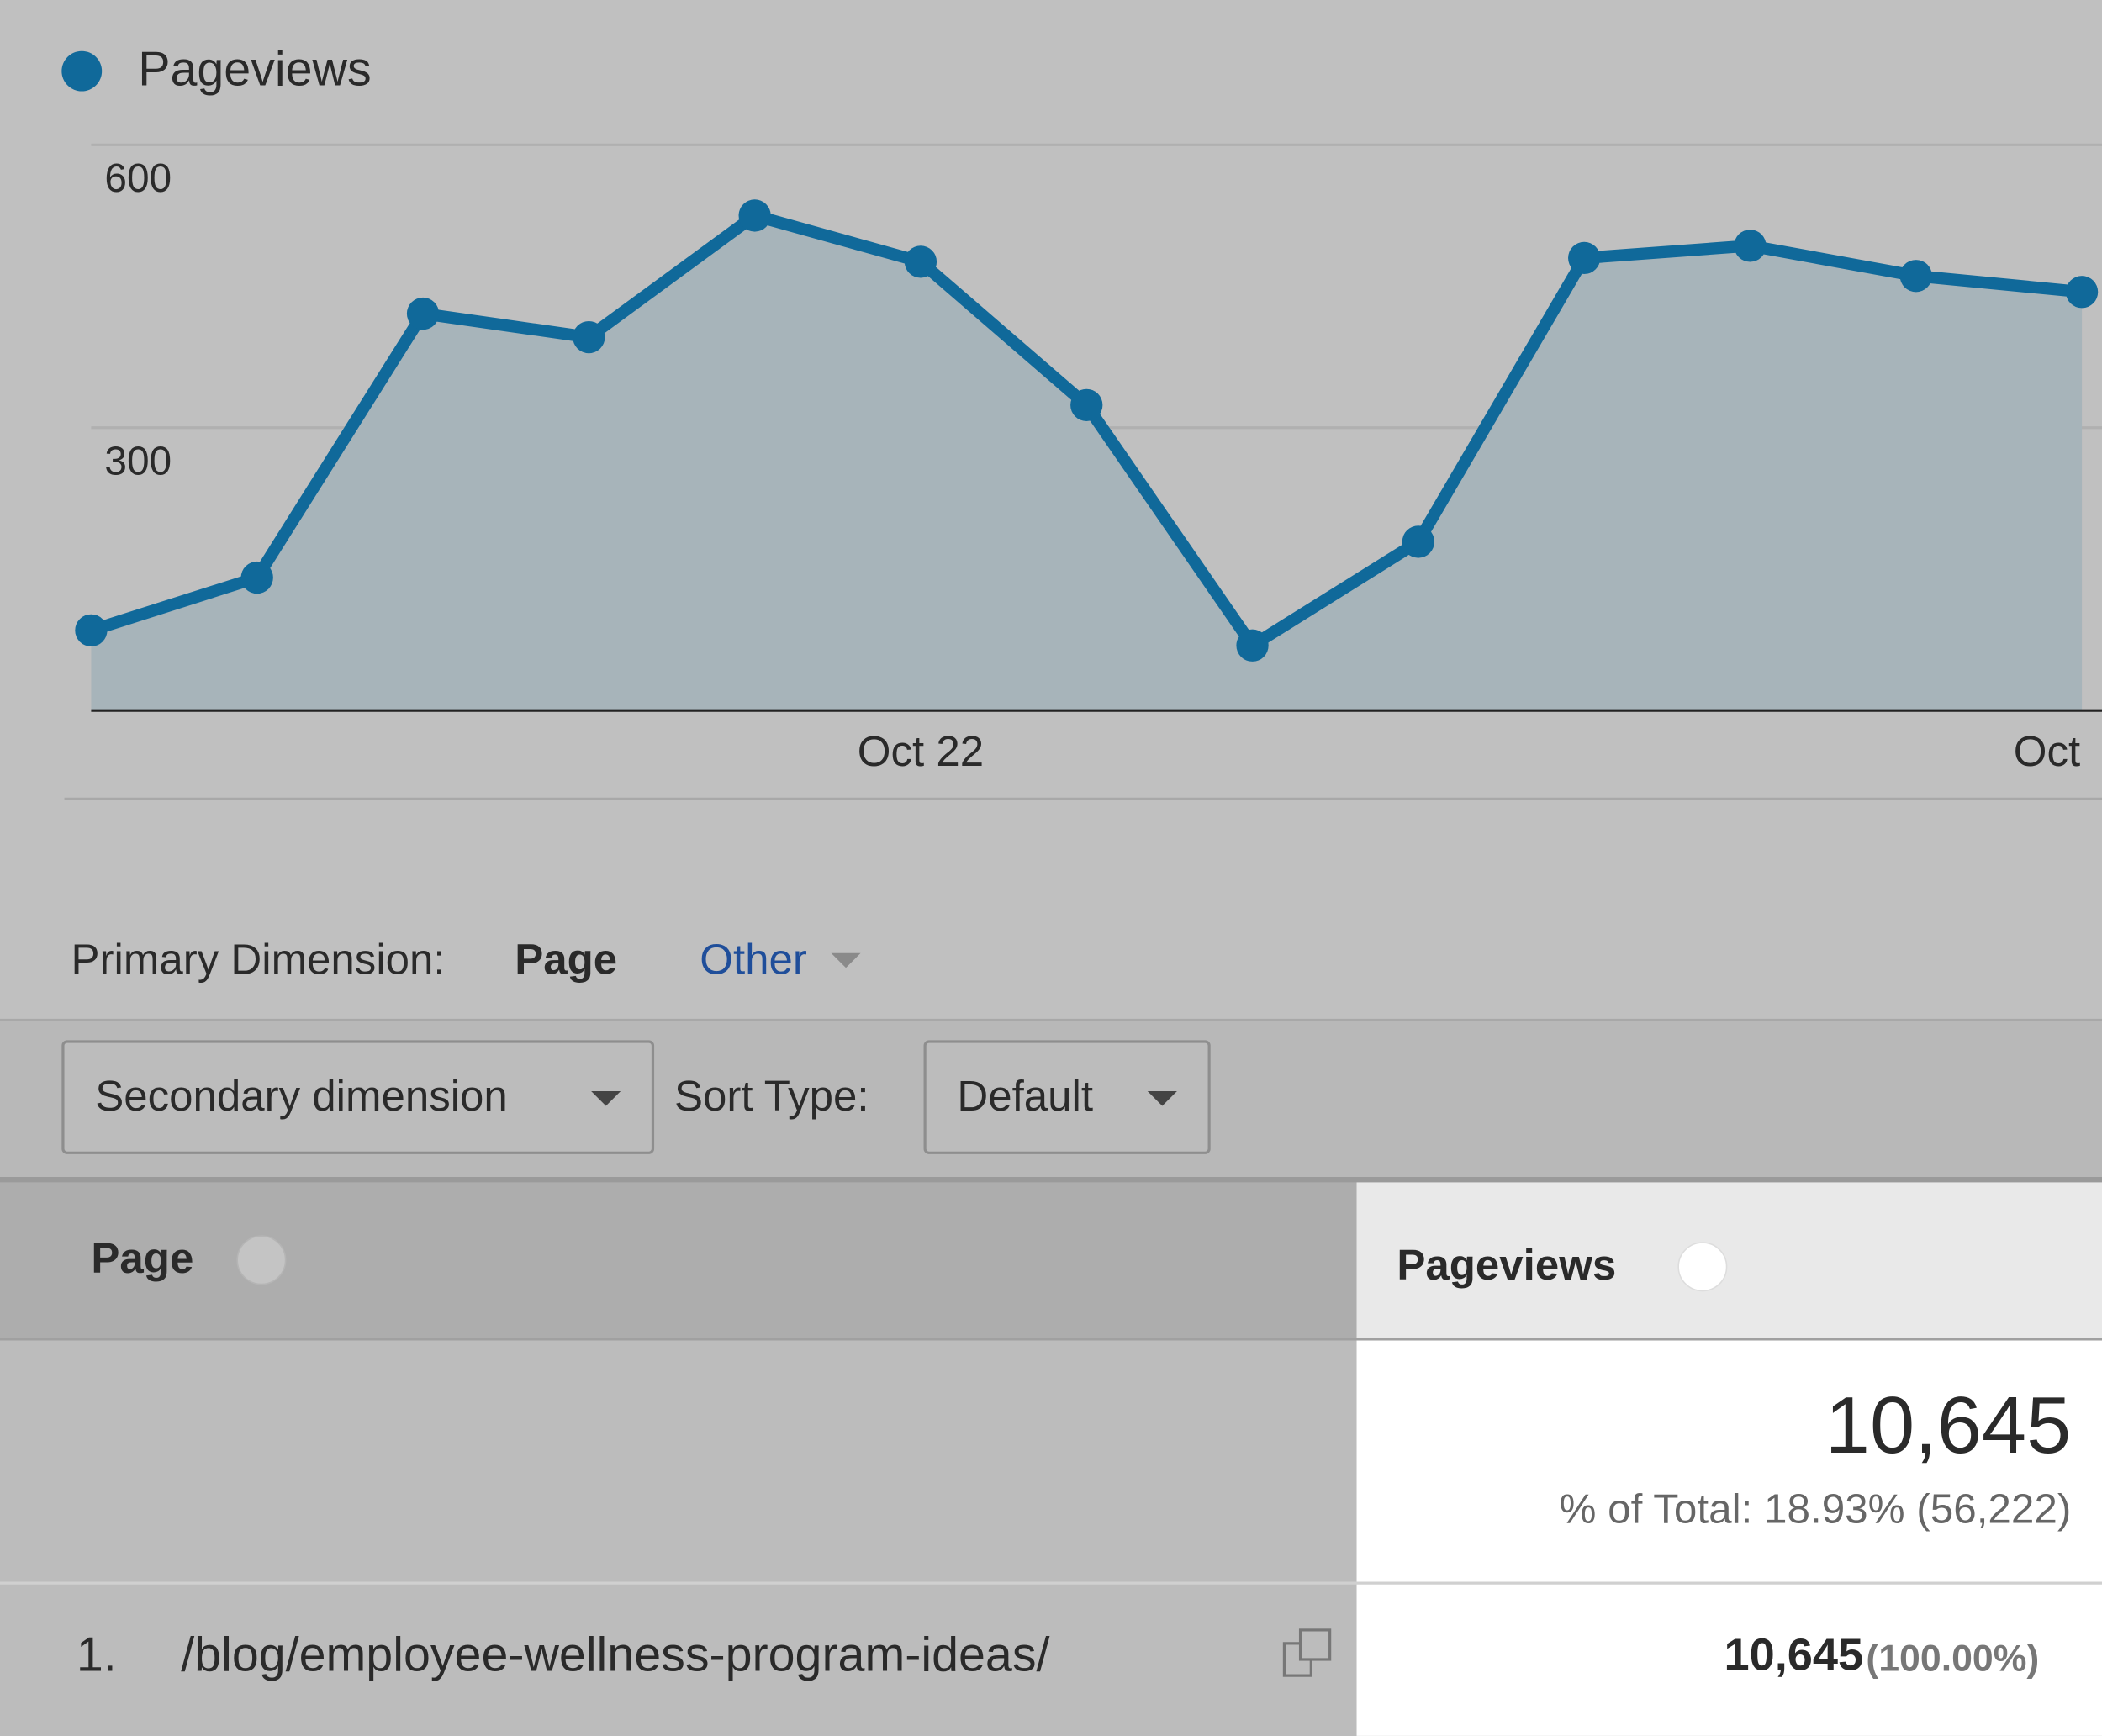  I want to click on legend-dot, so click(82, 71).